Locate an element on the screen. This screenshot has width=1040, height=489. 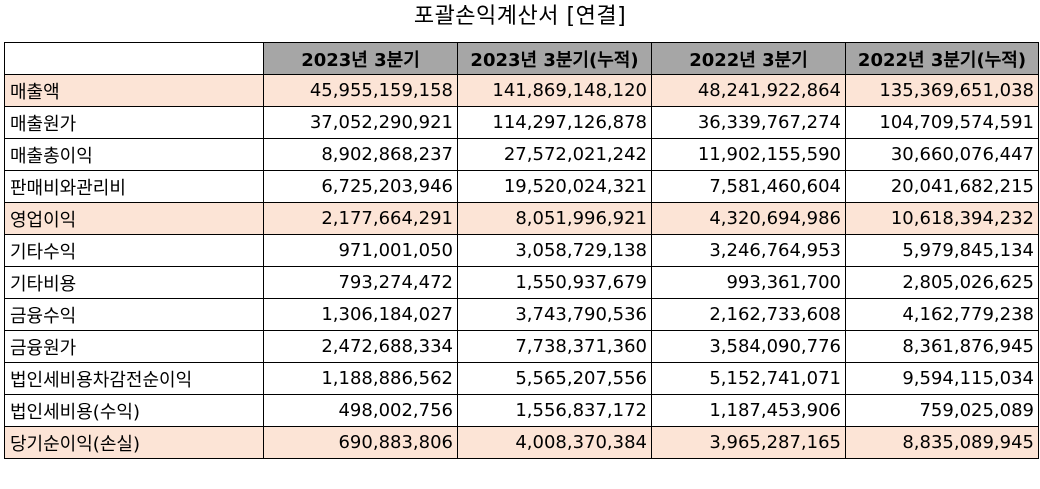
value-cell: 27,572,021,242 is located at coordinates (554, 154).